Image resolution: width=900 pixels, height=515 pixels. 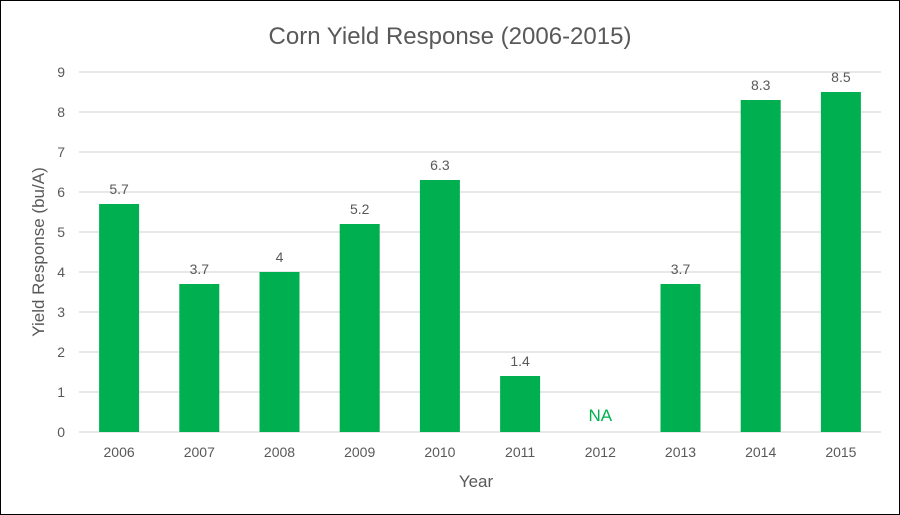 I want to click on y-tick-label: 5, so click(x=61, y=232).